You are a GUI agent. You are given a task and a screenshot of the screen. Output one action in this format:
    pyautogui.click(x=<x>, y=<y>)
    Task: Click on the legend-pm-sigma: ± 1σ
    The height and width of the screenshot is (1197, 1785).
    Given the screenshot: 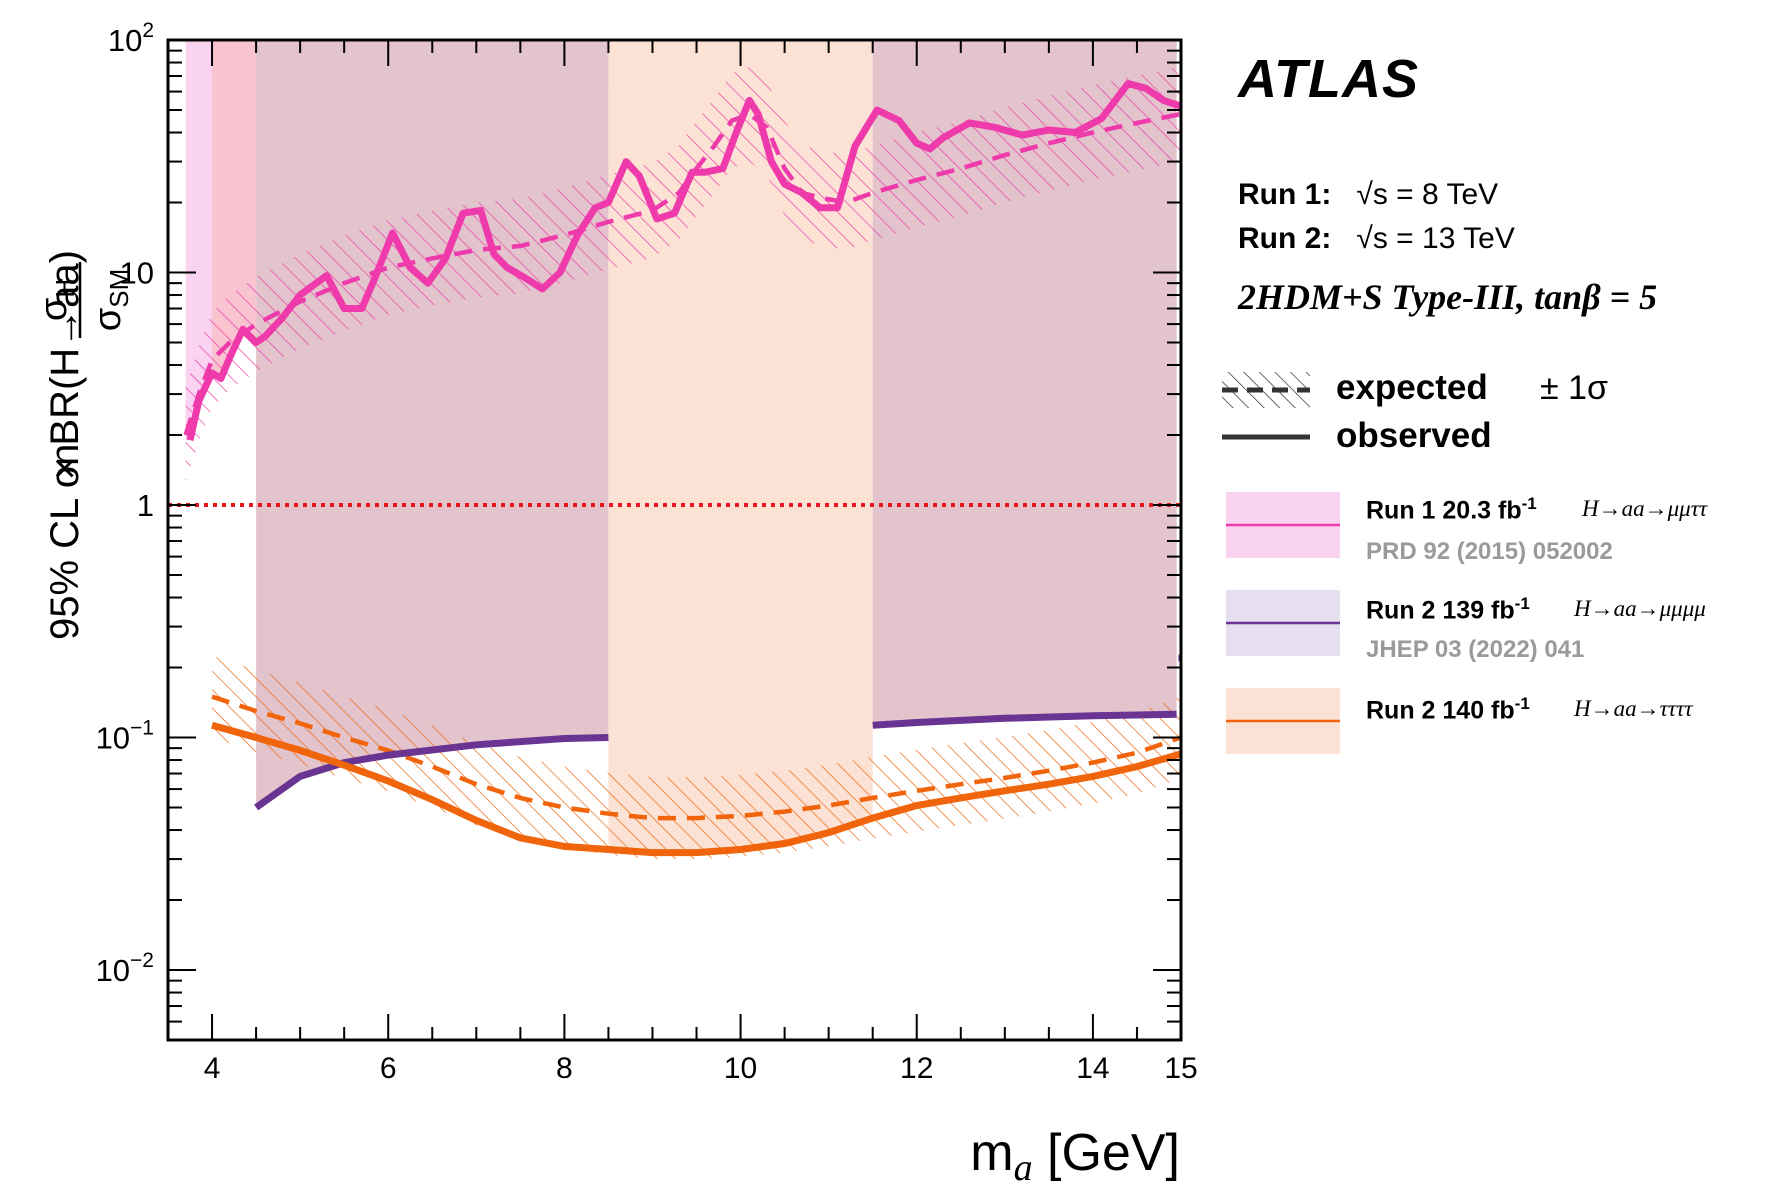 What is the action you would take?
    pyautogui.click(x=1574, y=388)
    